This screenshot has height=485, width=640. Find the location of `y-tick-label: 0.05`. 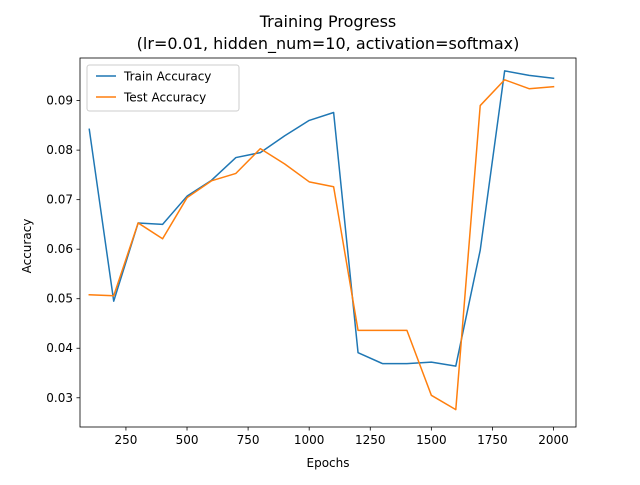

y-tick-label: 0.05 is located at coordinates (59, 299).